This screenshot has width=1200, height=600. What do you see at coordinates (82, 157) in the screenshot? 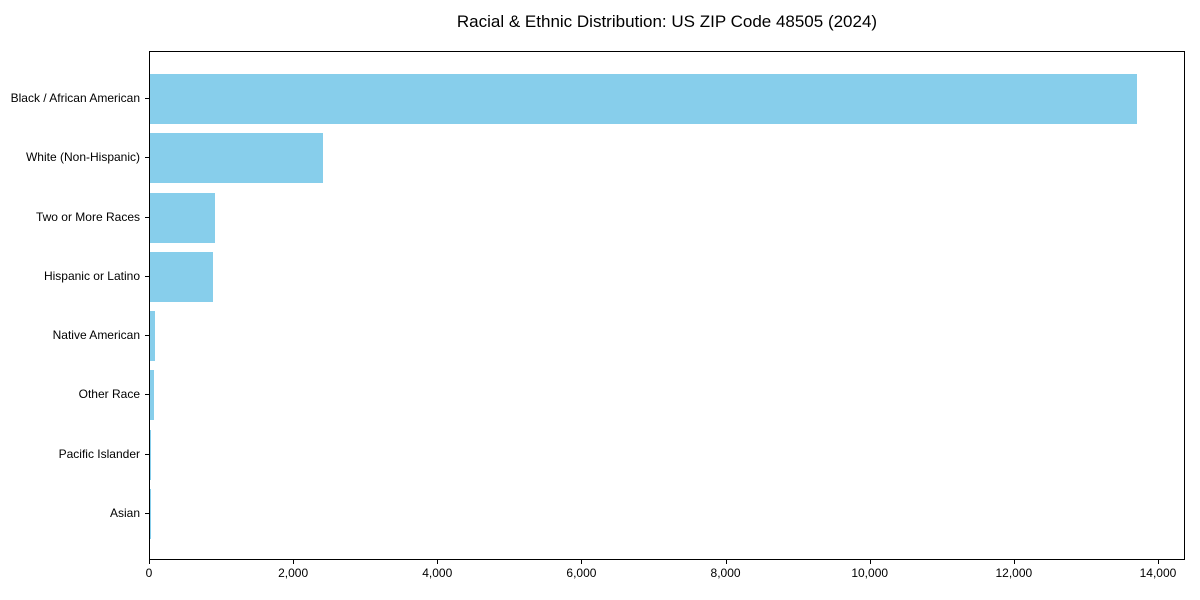
I see `y-tick-label: White (Non-Hispanic)` at bounding box center [82, 157].